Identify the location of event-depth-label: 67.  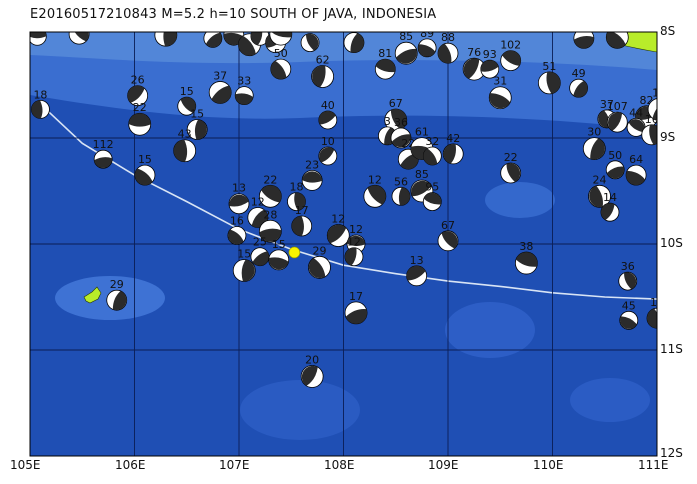
(396, 103).